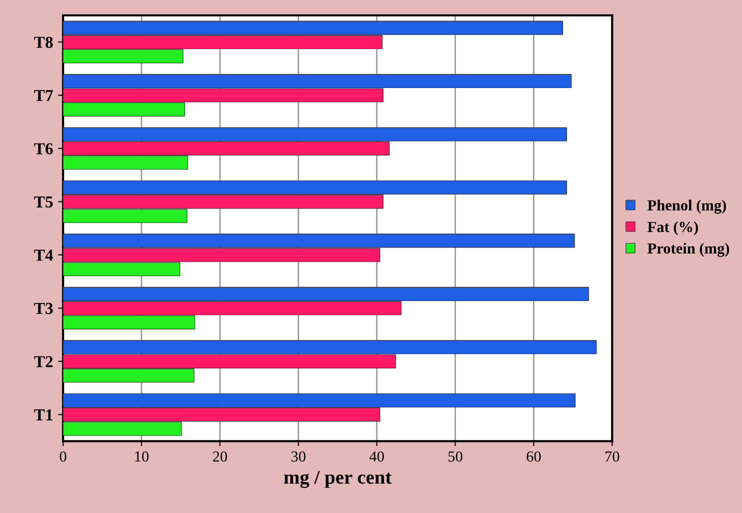 Image resolution: width=742 pixels, height=513 pixels. What do you see at coordinates (613, 456) in the screenshot?
I see `x-tick-label: 70` at bounding box center [613, 456].